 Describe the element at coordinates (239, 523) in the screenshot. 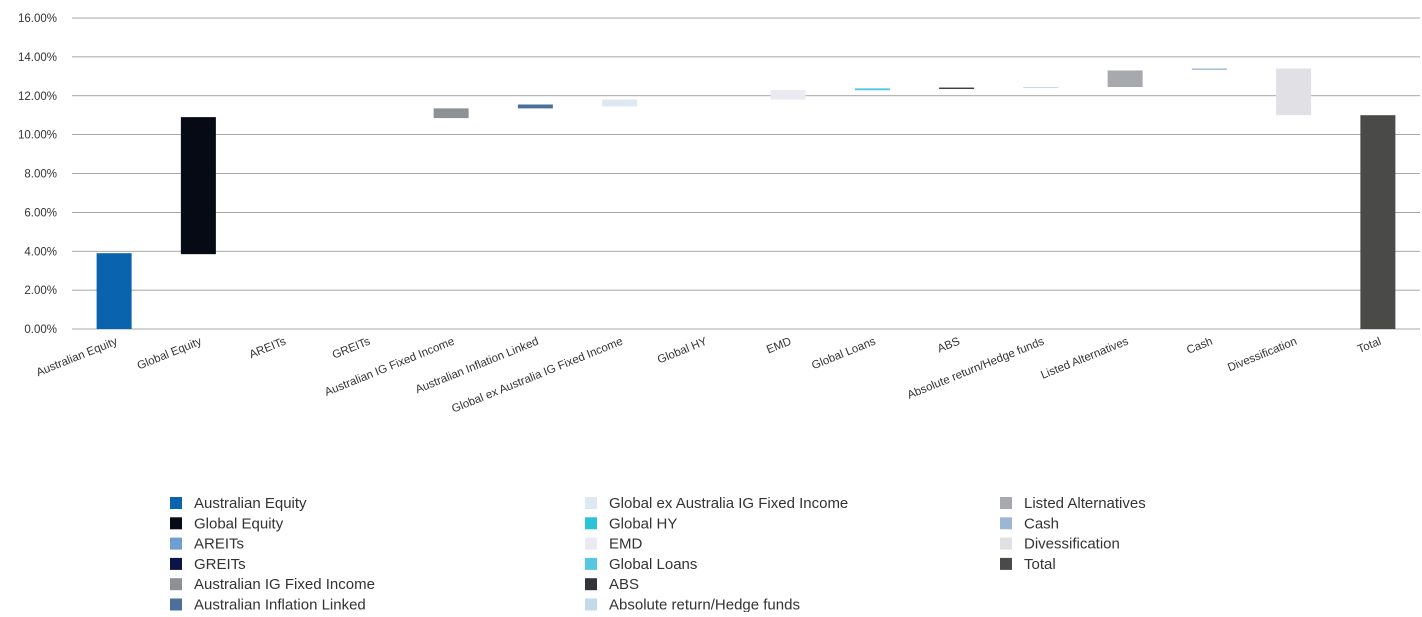

I see `legend-label: Global Equity` at that location.